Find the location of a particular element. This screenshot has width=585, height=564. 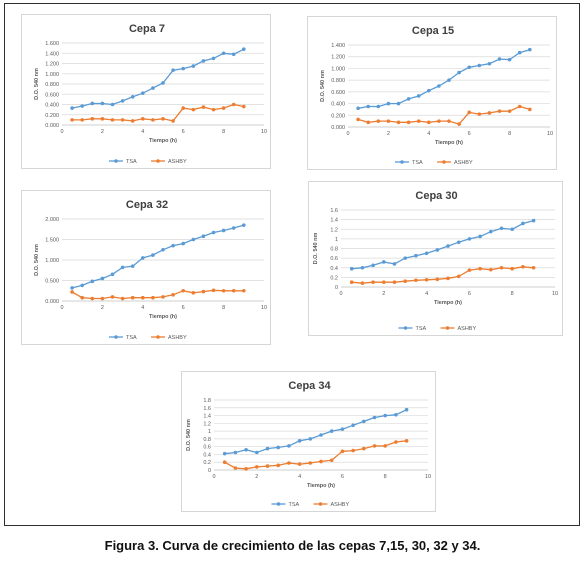

legend-label-tsa: TSA is located at coordinates (294, 505).